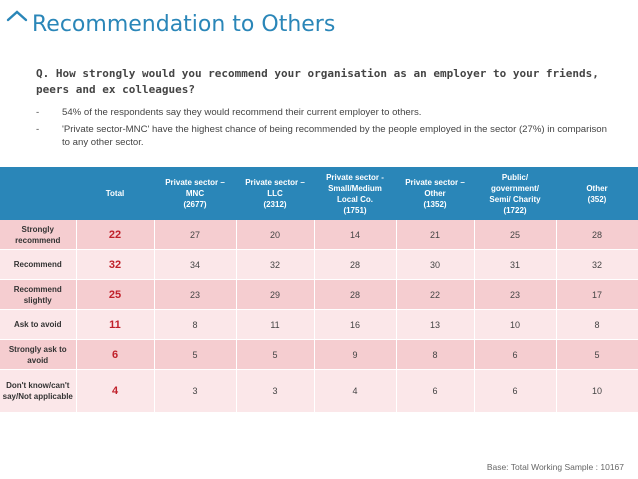 The width and height of the screenshot is (638, 479). Describe the element at coordinates (515, 235) in the screenshot. I see `table-cell: 25` at that location.